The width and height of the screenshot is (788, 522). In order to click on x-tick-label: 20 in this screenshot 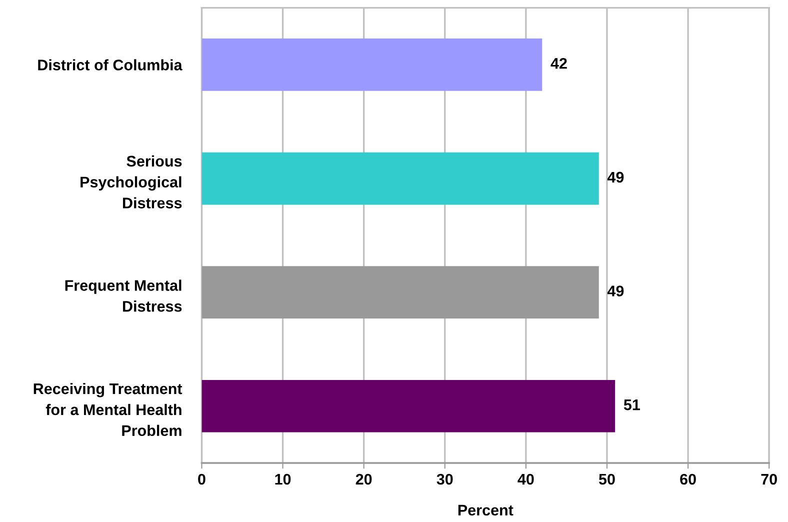, I will do `click(364, 479)`.